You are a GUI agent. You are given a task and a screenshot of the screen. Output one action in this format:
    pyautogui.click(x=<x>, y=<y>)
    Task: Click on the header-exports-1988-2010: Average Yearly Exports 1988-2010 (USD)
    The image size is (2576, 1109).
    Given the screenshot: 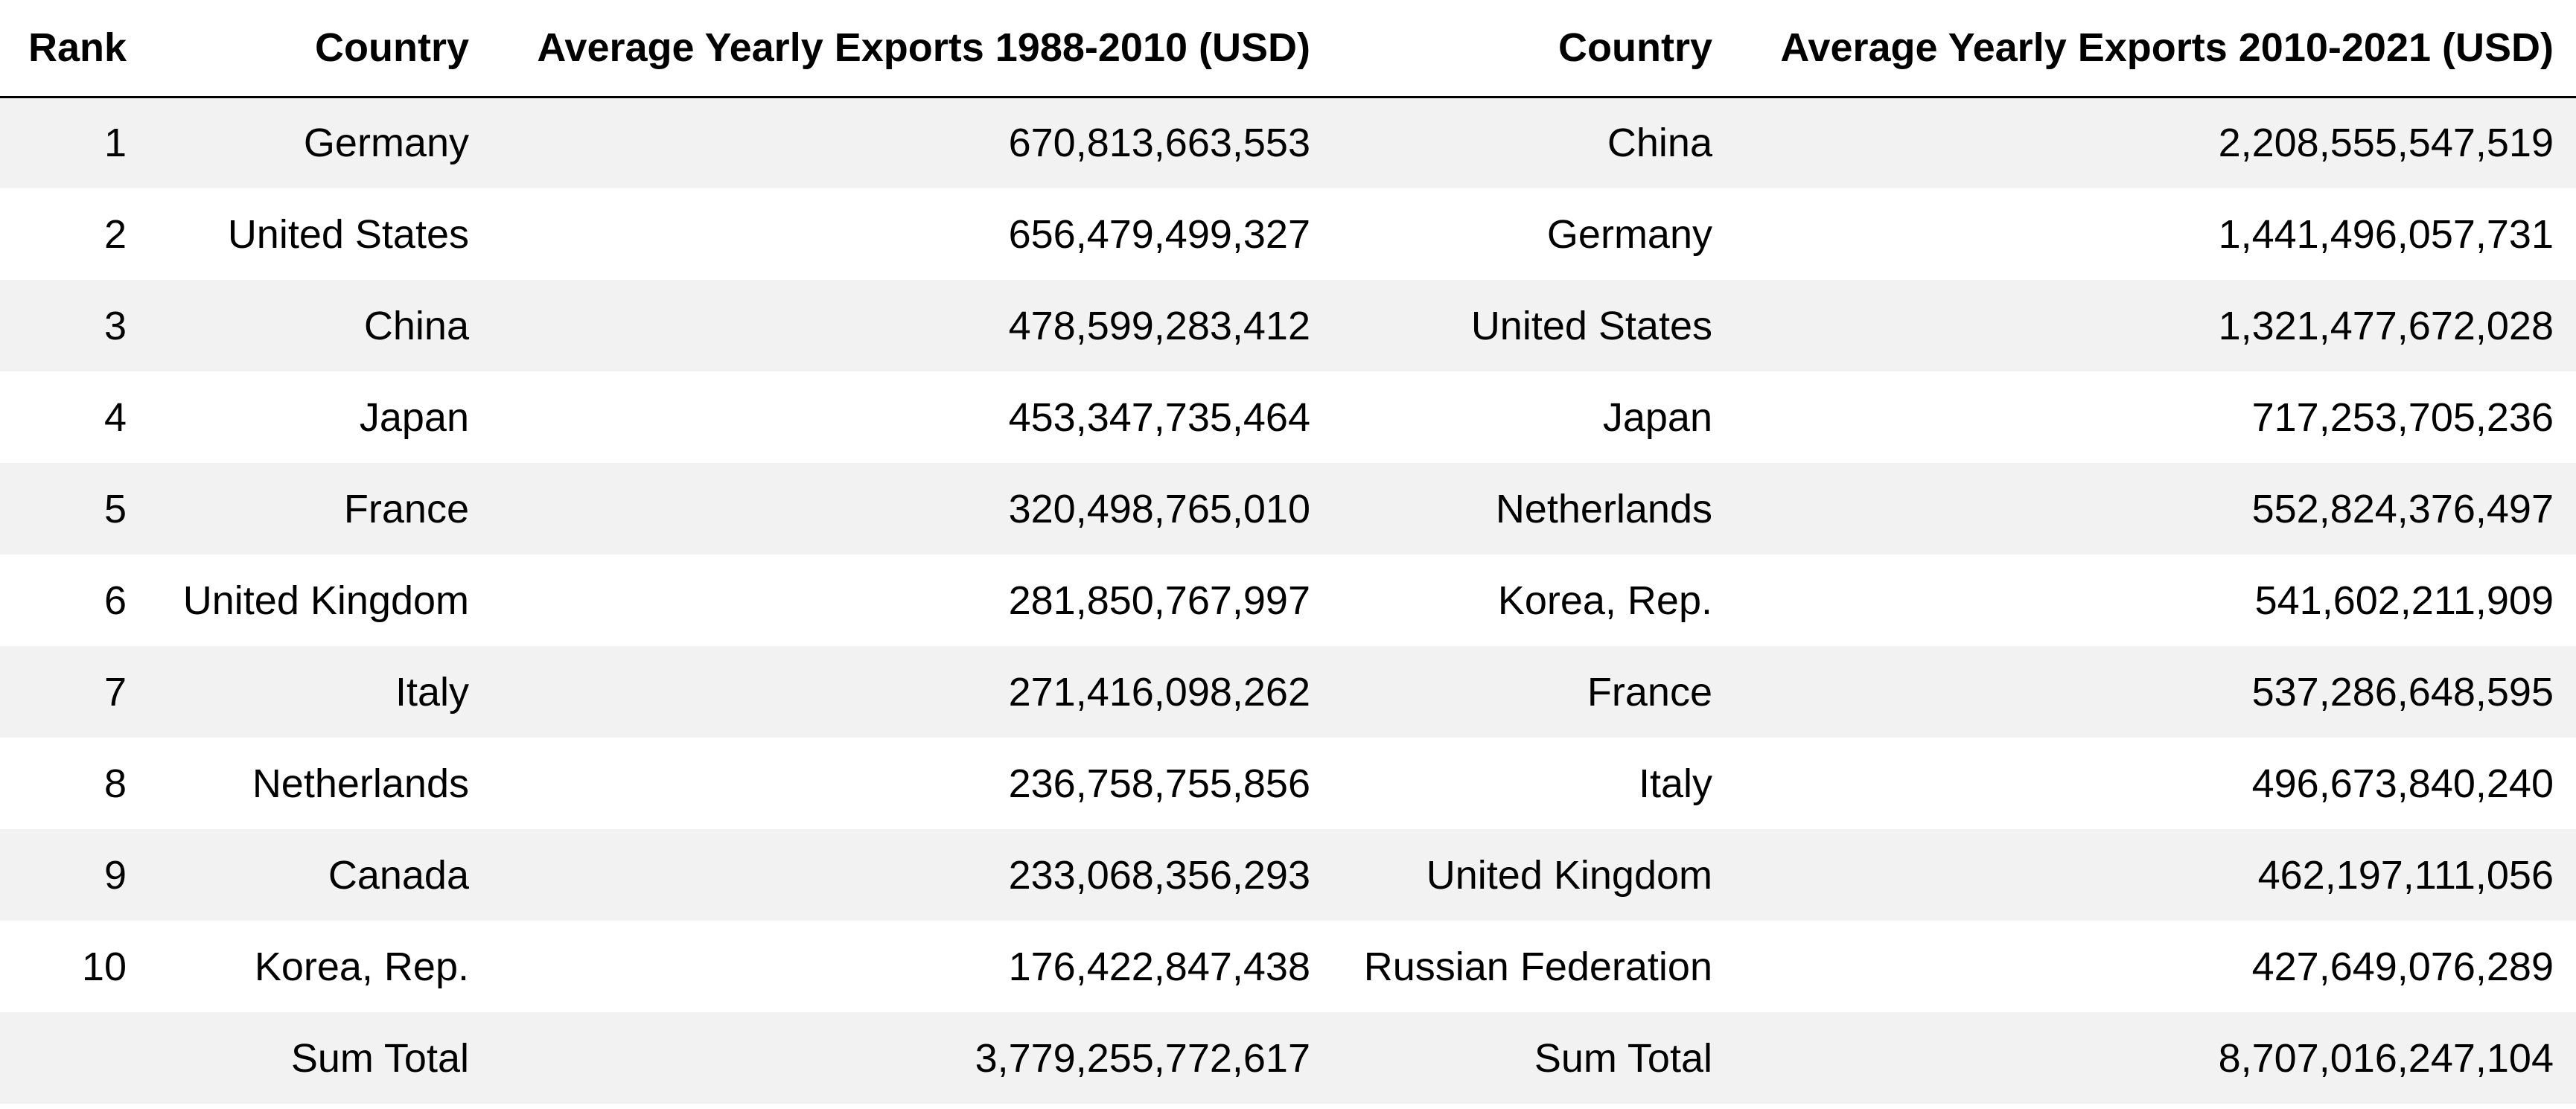 What is the action you would take?
    pyautogui.click(x=912, y=49)
    